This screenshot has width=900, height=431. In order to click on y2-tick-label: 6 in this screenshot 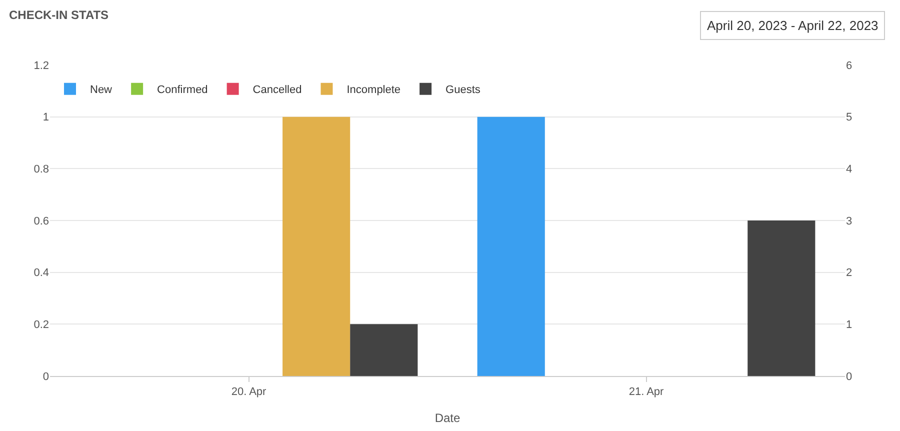, I will do `click(849, 66)`.